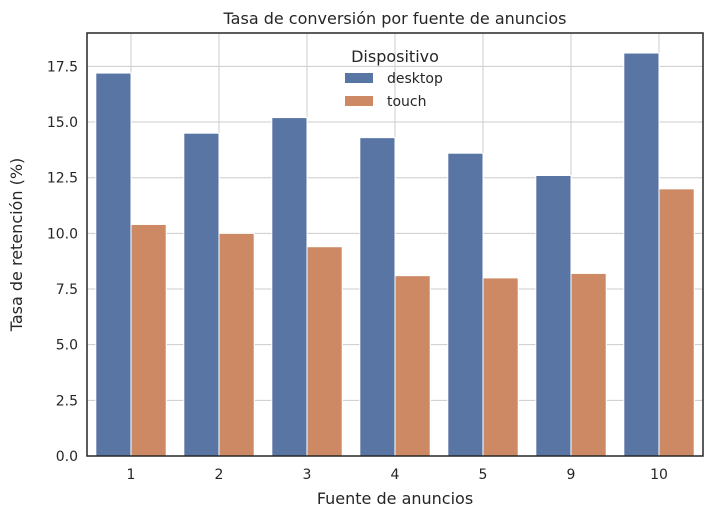 The image size is (715, 522). I want to click on y-tick-label: 7.5, so click(67, 290).